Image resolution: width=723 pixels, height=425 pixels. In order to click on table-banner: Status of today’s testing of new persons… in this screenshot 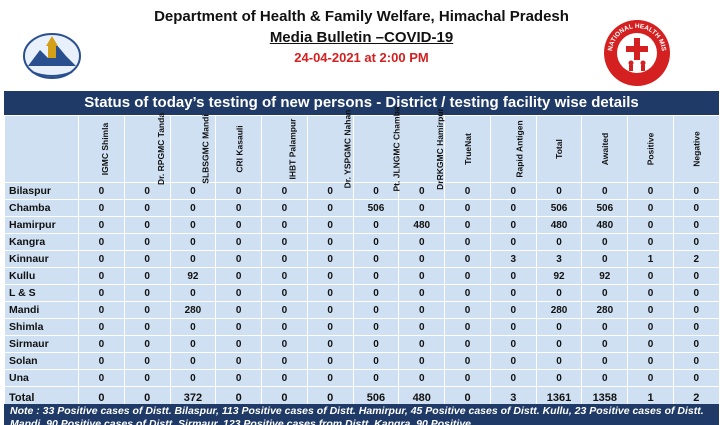, I will do `click(361, 103)`.